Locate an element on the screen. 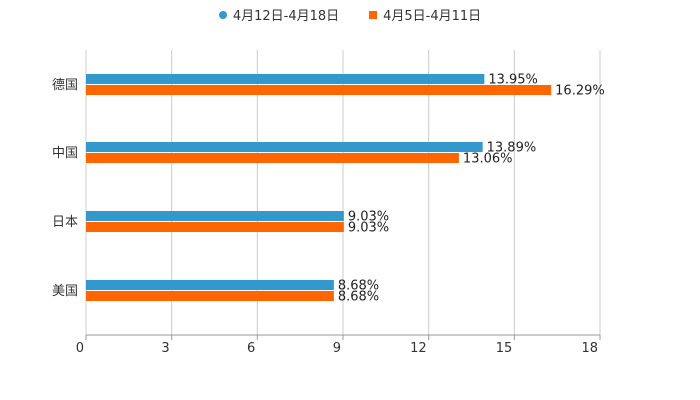 The image size is (700, 400). bar-value-label: 13.89% is located at coordinates (512, 148).